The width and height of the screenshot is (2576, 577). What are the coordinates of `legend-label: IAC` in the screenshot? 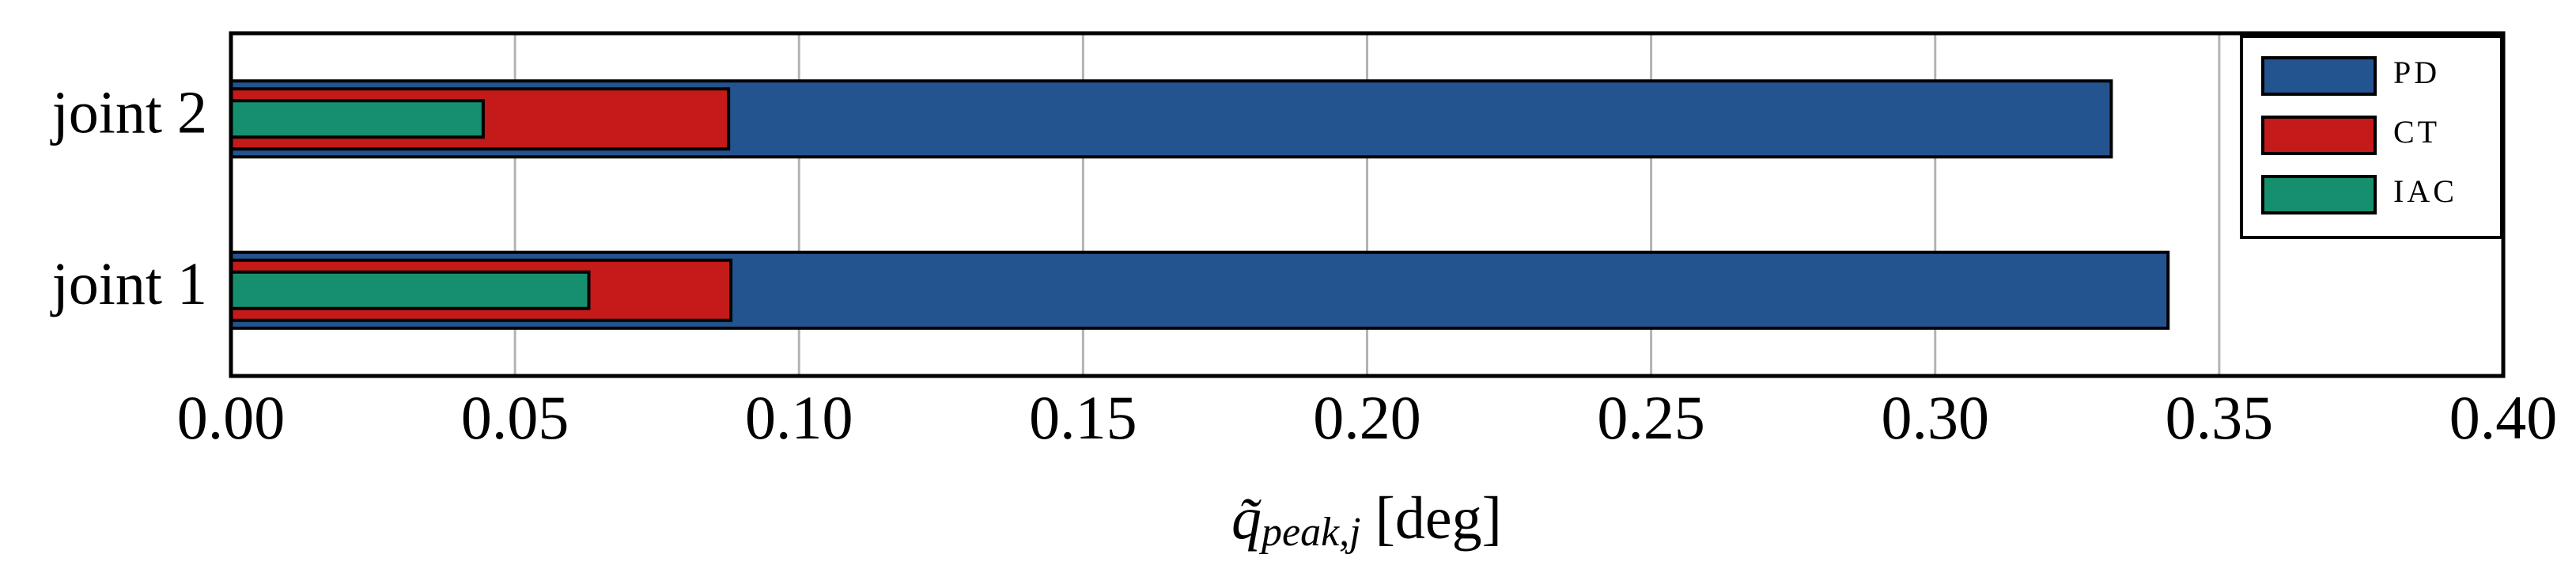 It's located at (2425, 191).